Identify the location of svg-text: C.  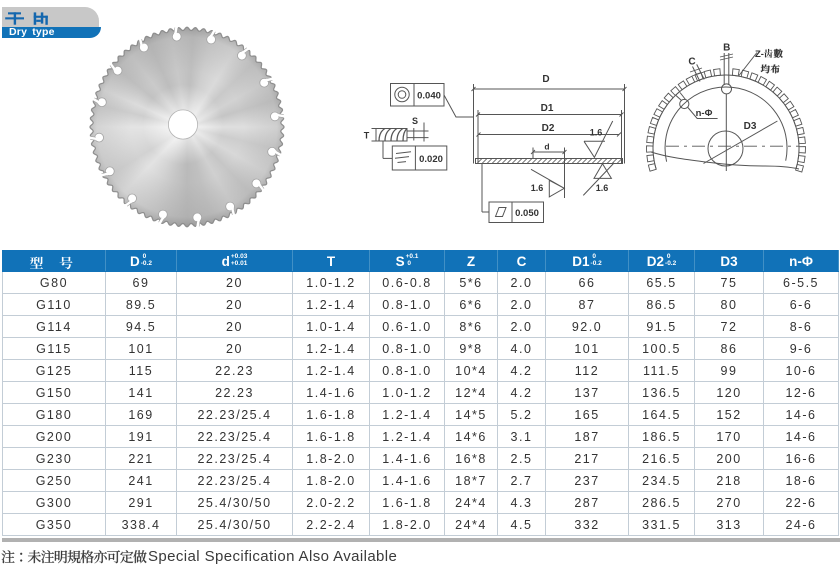
(691, 62).